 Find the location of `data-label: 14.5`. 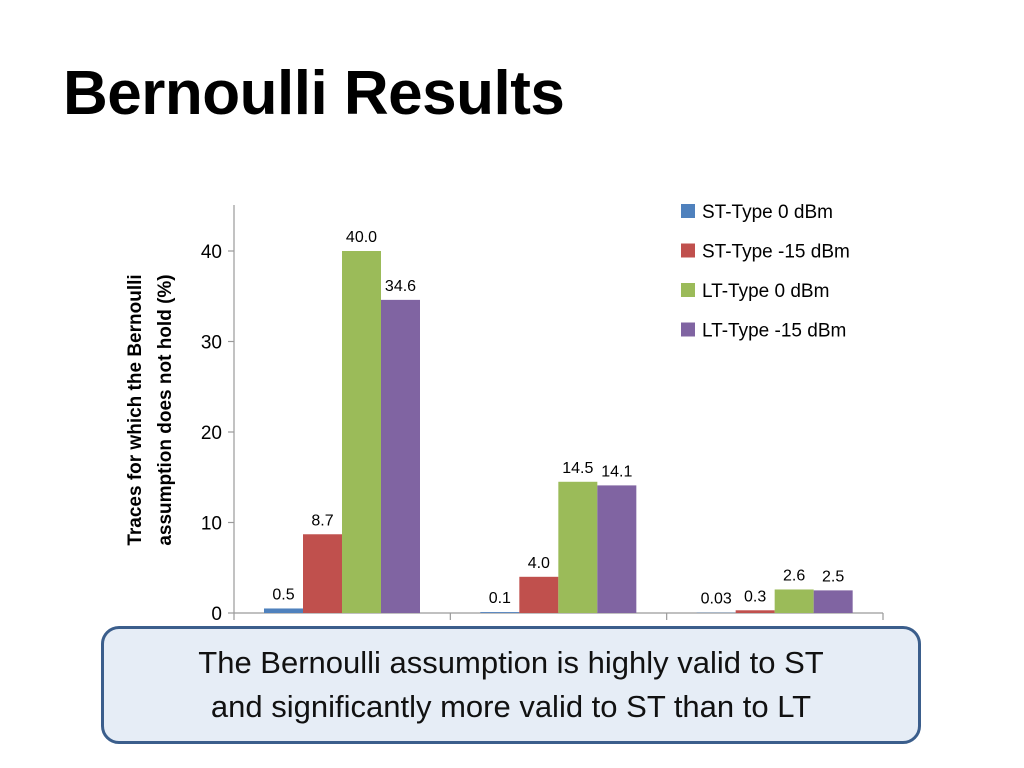

data-label: 14.5 is located at coordinates (577, 468).